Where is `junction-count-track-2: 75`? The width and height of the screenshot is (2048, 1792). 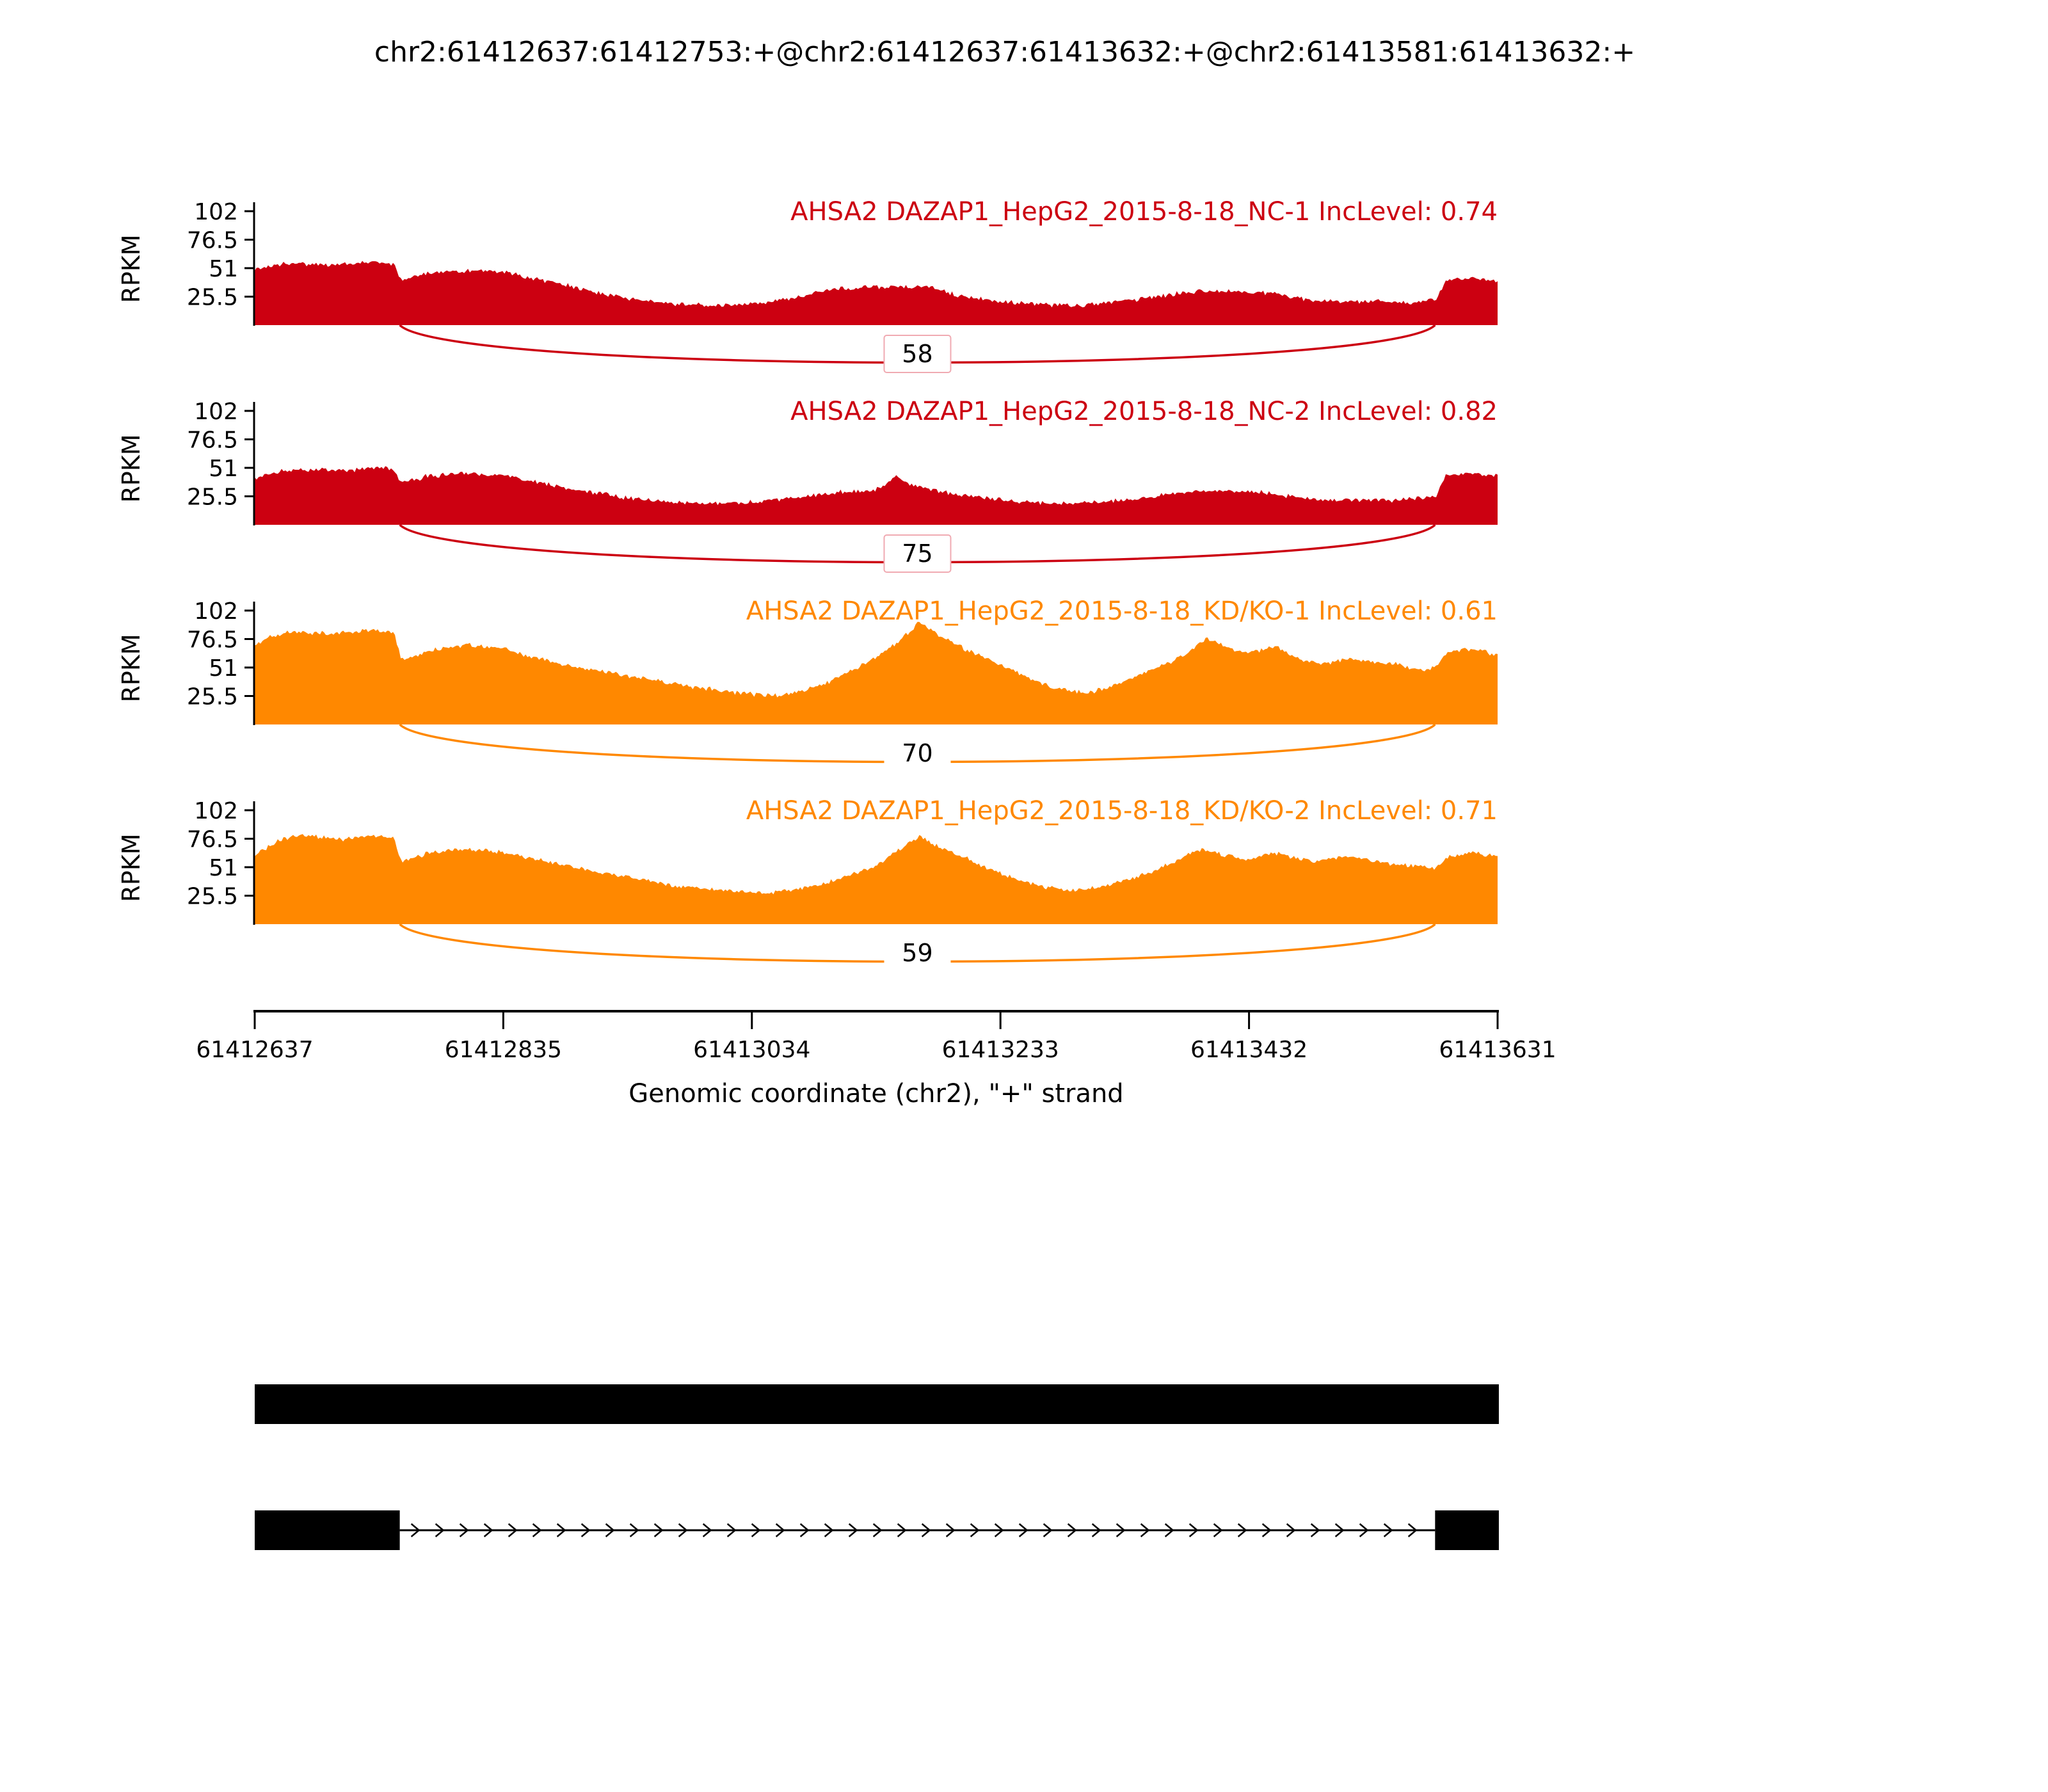
junction-count-track-2: 75 is located at coordinates (917, 554).